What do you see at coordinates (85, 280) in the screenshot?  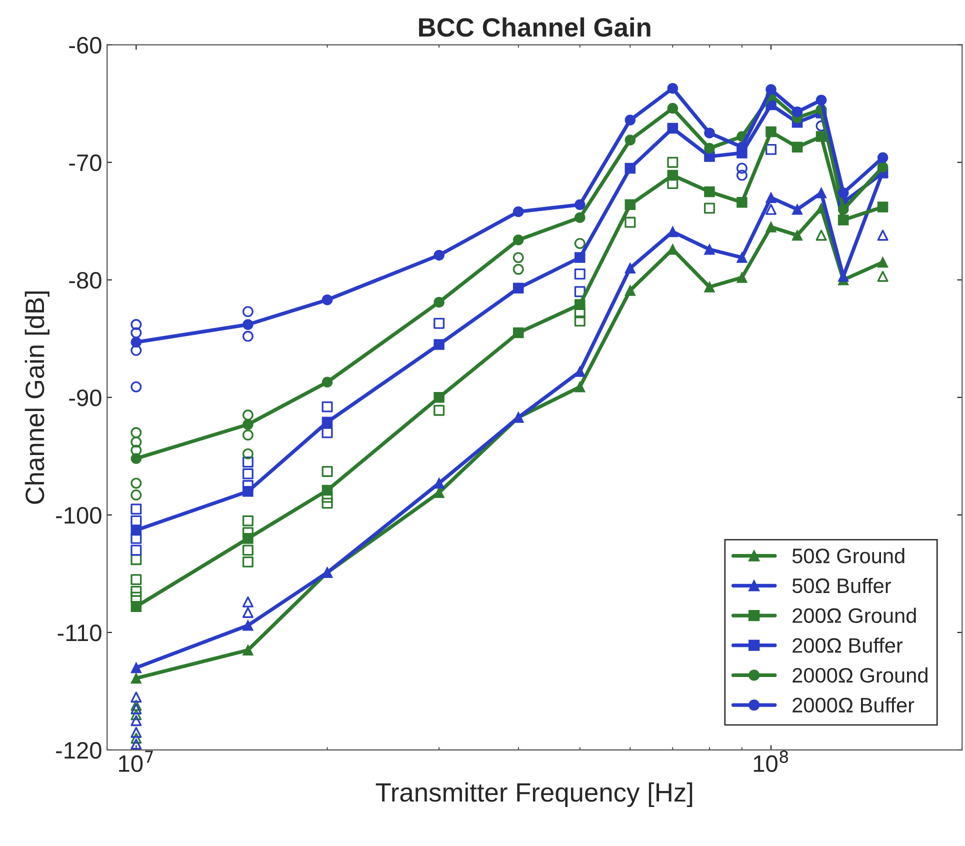 I see `y-tick-label: -80` at bounding box center [85, 280].